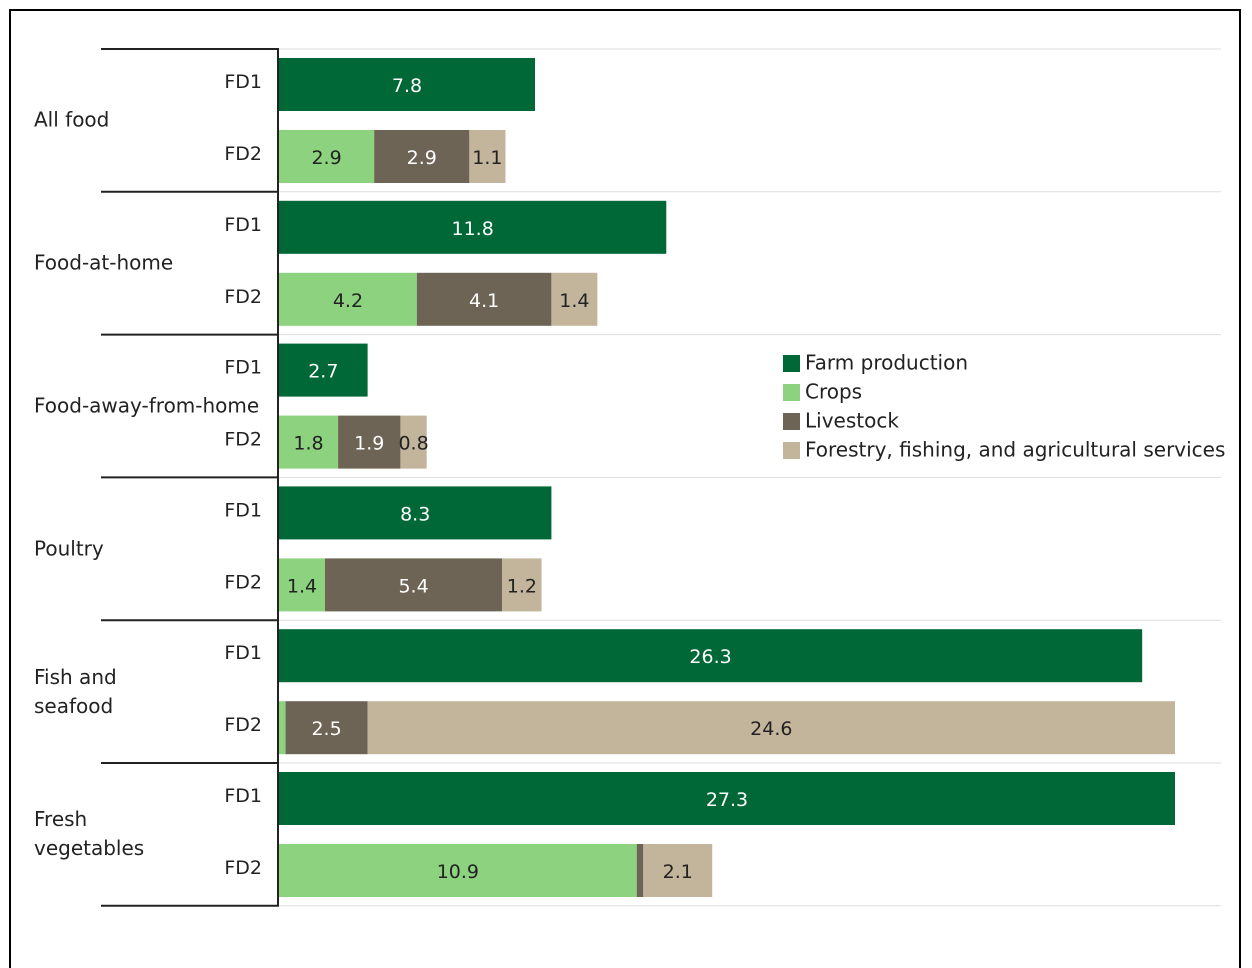  Describe the element at coordinates (833, 392) in the screenshot. I see `legend-label: Crops` at that location.